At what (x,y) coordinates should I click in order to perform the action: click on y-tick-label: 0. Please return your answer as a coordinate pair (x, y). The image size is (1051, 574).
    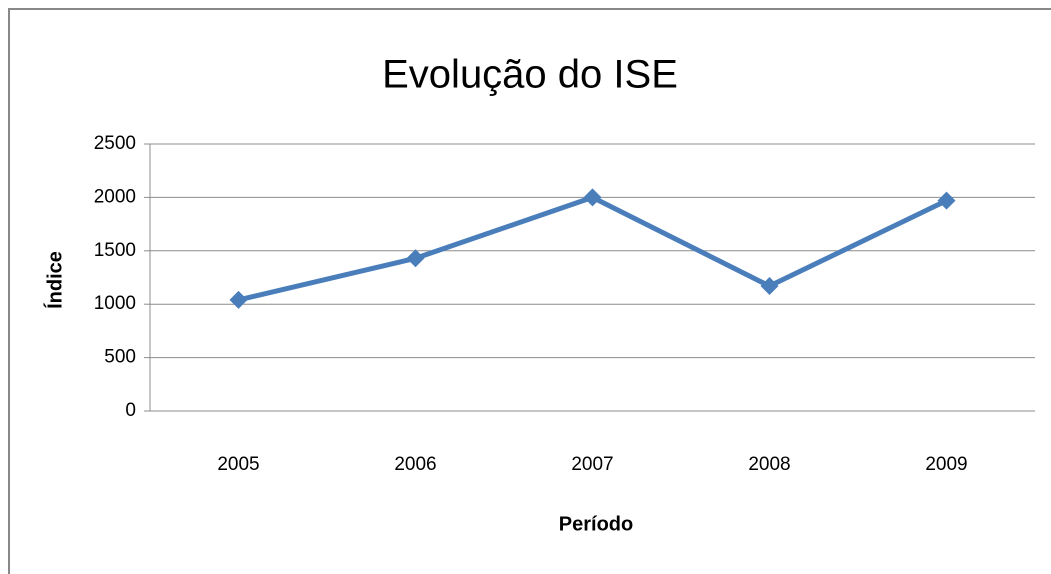
    Looking at the image, I should click on (130, 410).